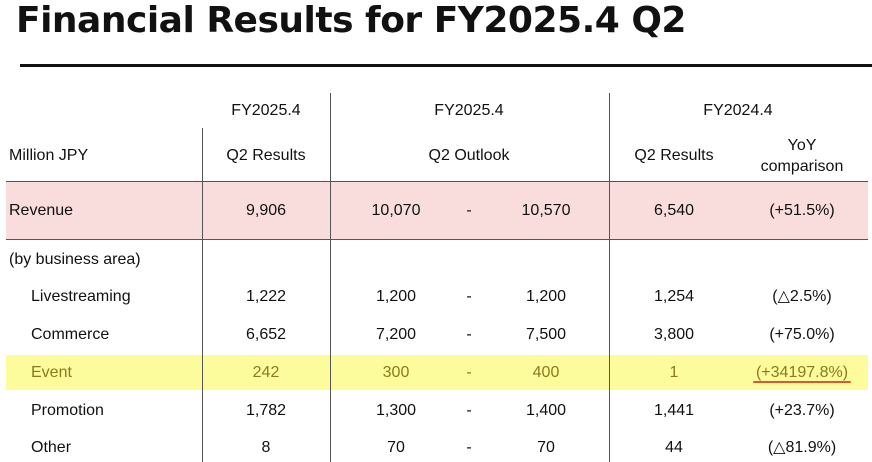 The height and width of the screenshot is (462, 872). What do you see at coordinates (70, 334) in the screenshot?
I see `row-label: Commerce` at bounding box center [70, 334].